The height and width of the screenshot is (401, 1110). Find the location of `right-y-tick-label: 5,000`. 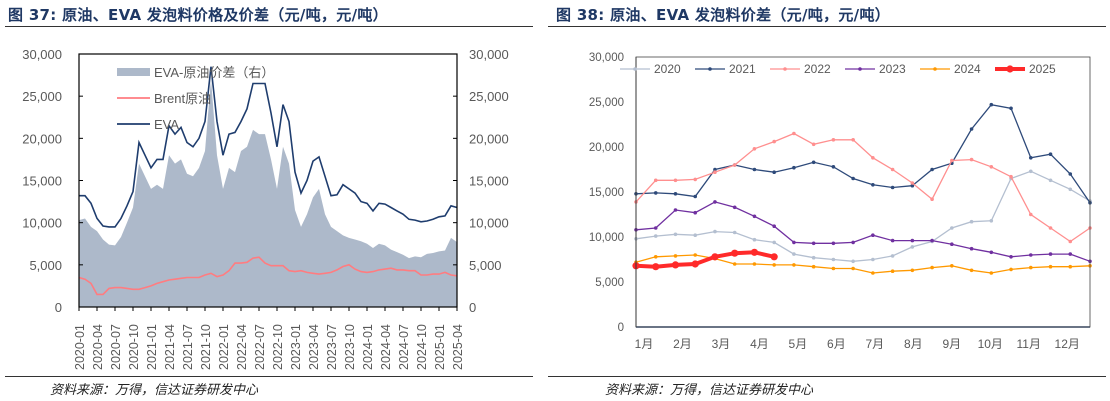

right-y-tick-label: 5,000 is located at coordinates (485, 265).